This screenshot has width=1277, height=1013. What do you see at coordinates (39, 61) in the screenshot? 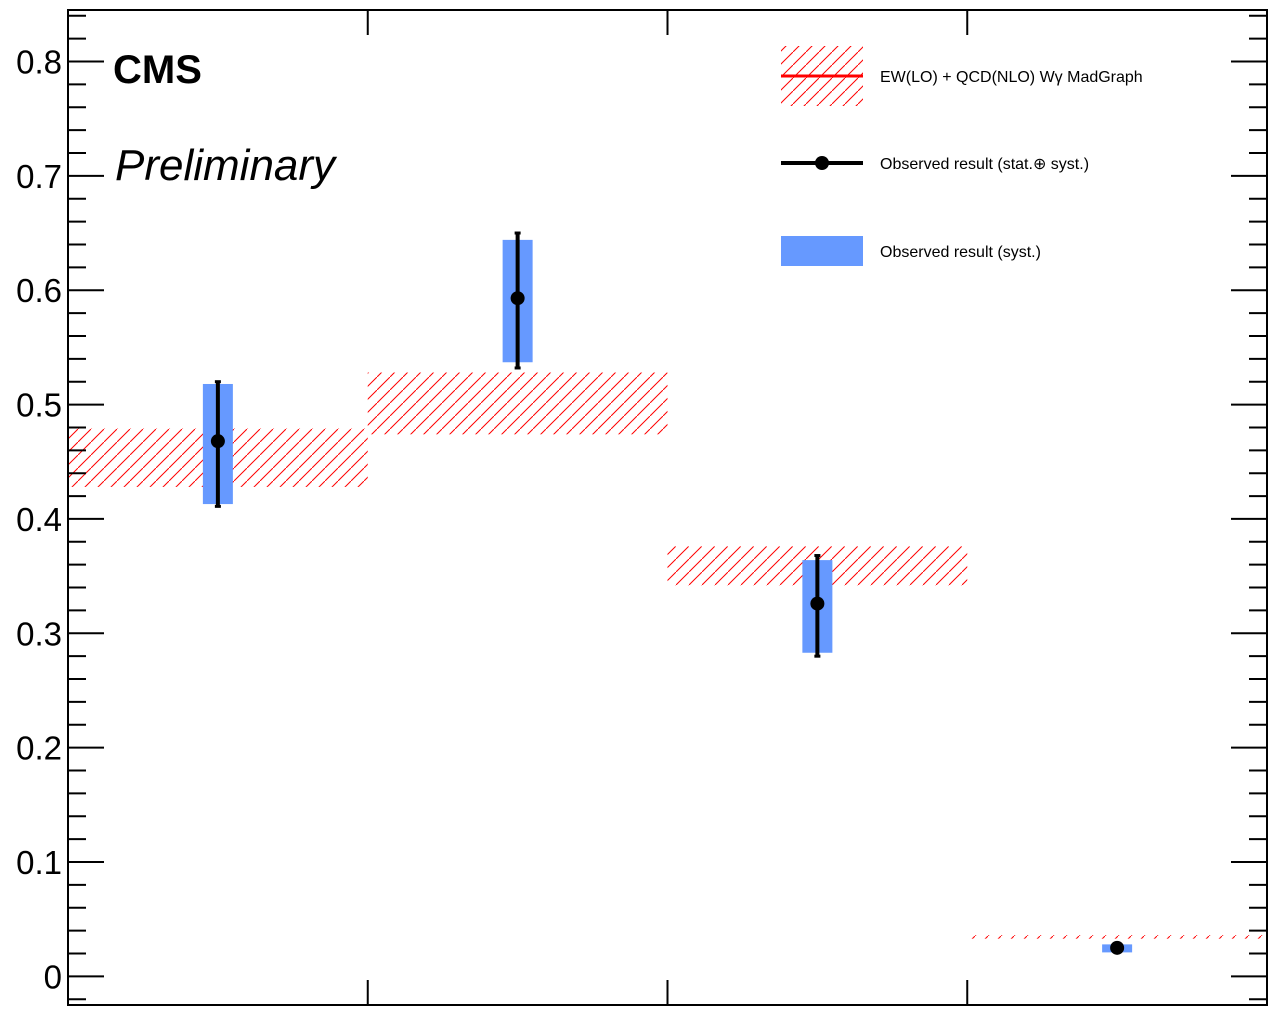
I see `y-tick-label: 0.8` at bounding box center [39, 61].